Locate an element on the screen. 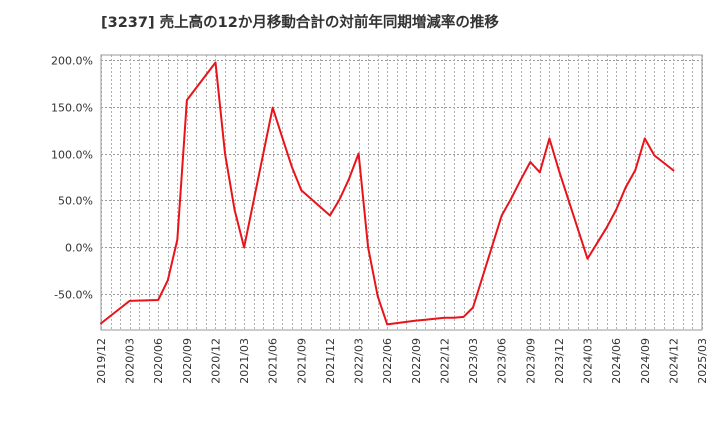 This screenshot has width=720, height=440. x-tick-label: 2022/03 is located at coordinates (359, 361).